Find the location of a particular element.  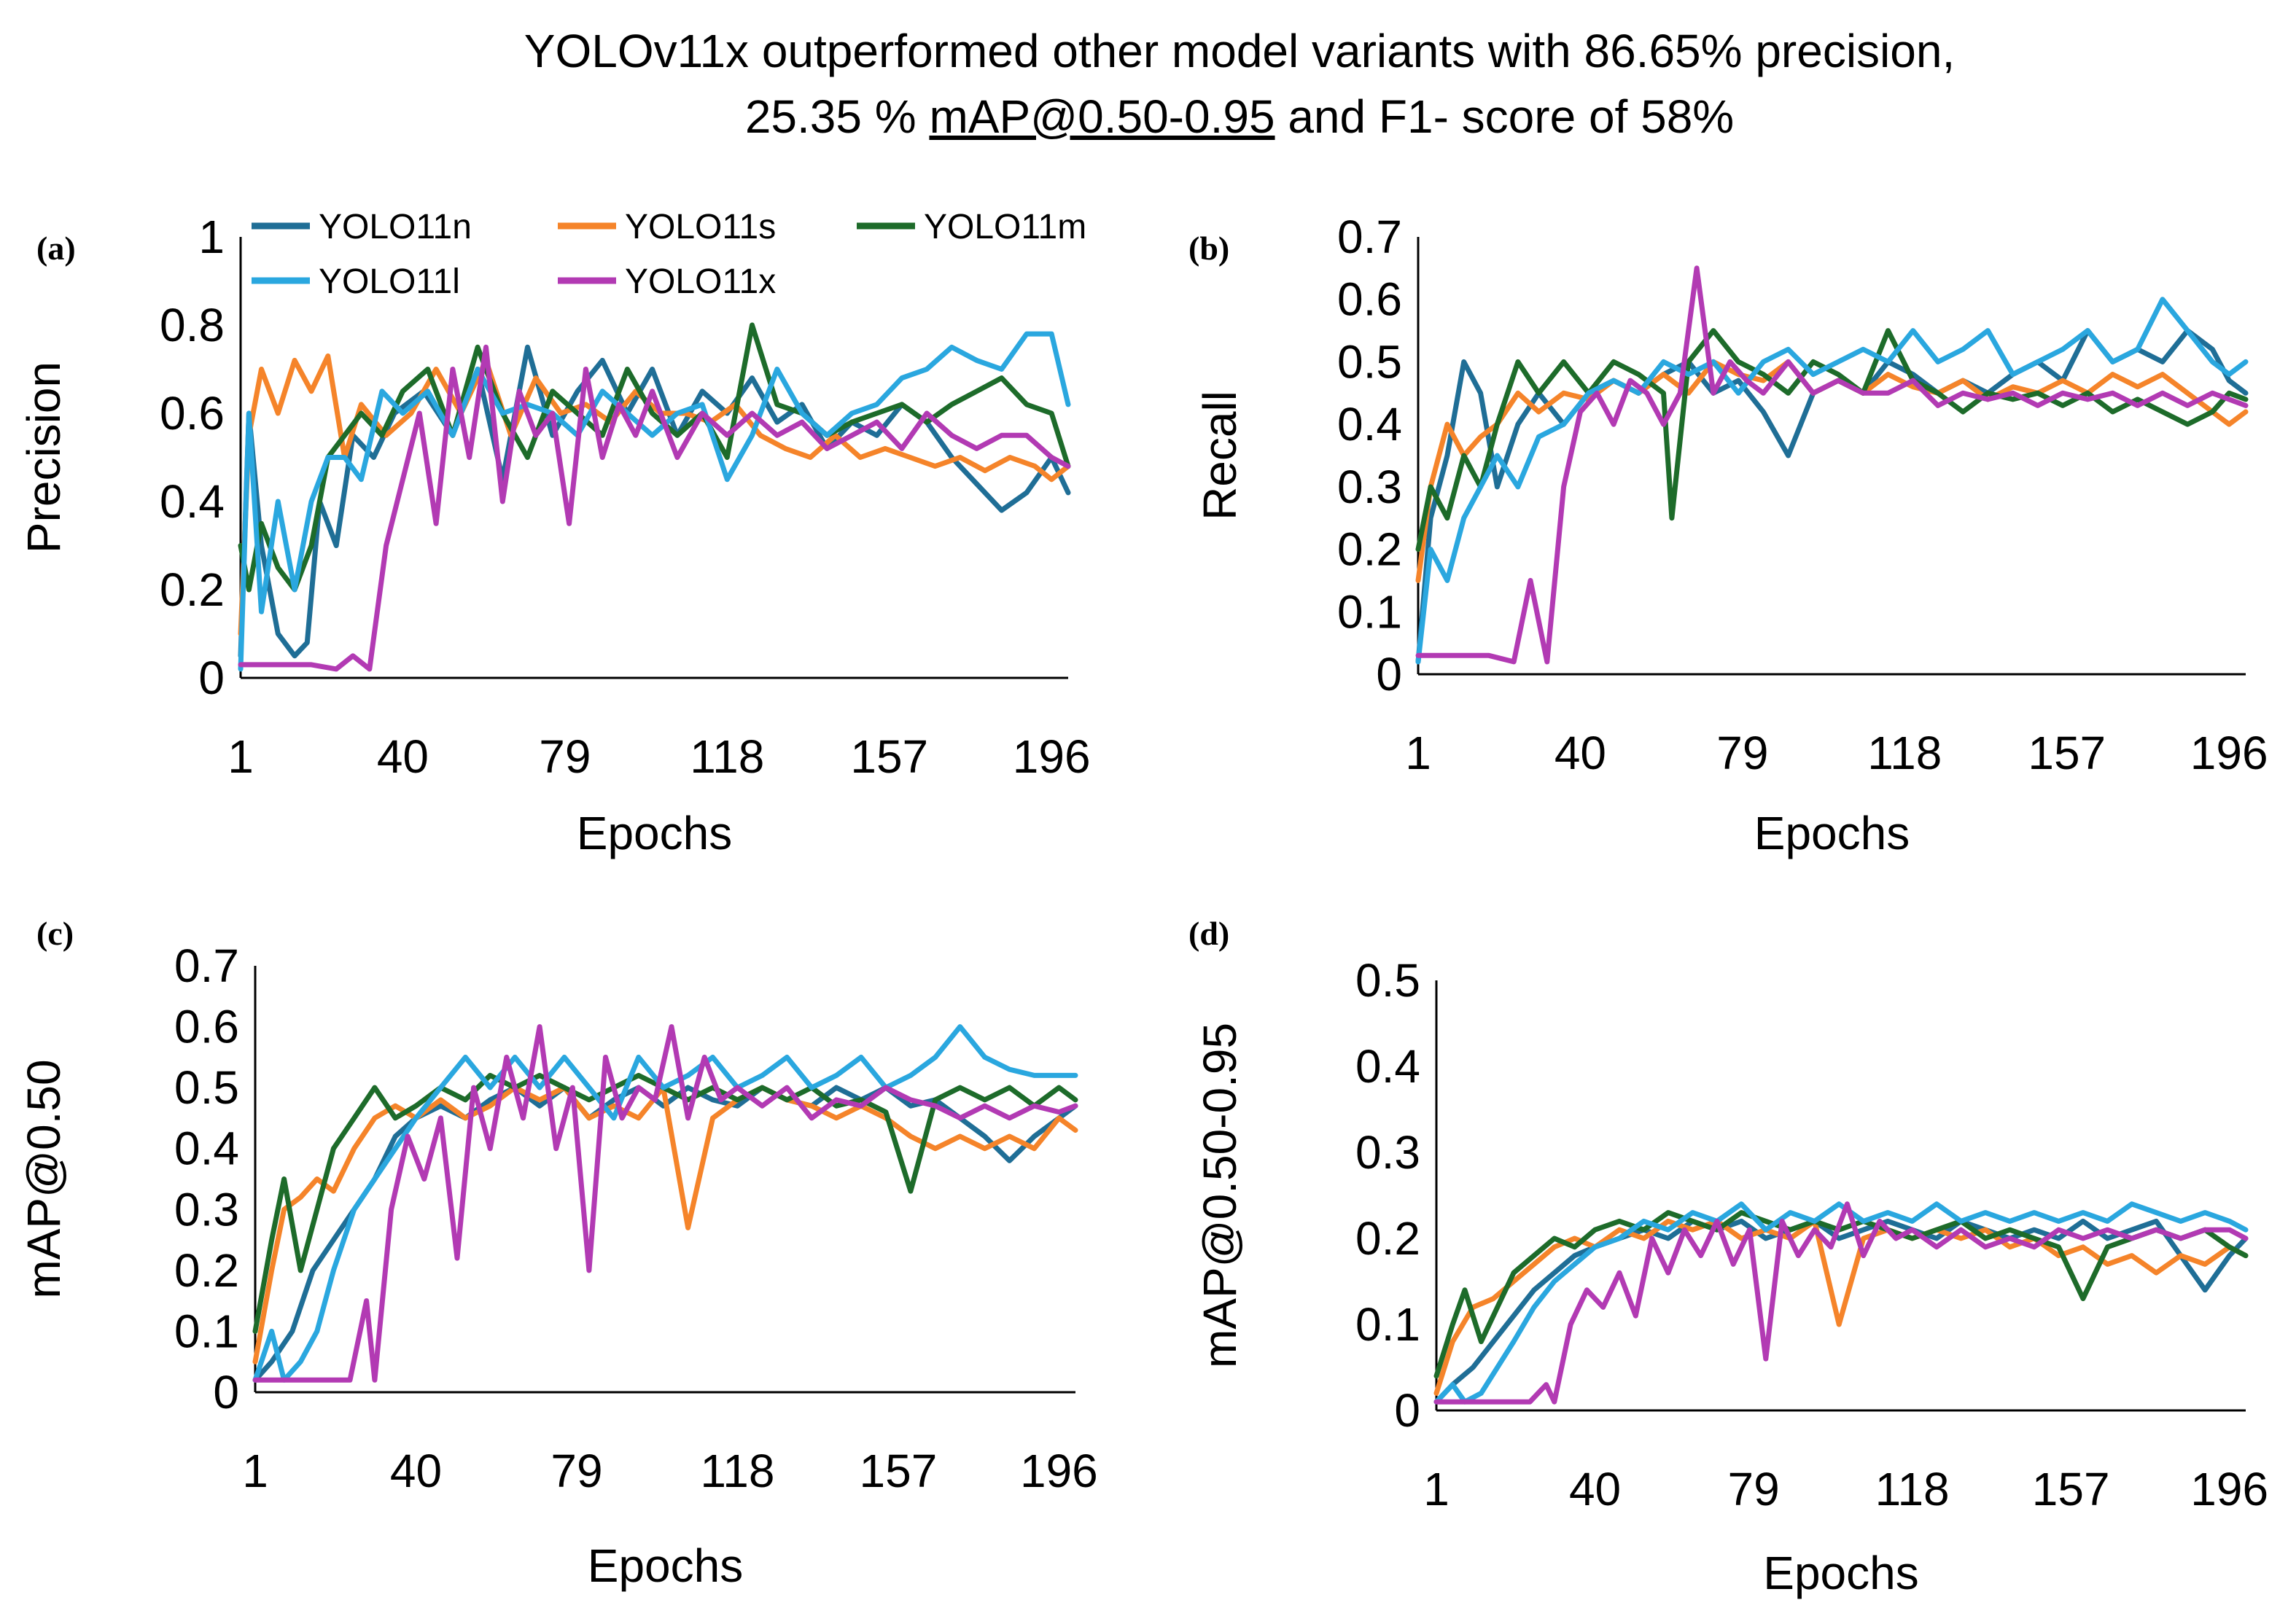

legend-label-yolo11x: YOLO11x is located at coordinates (700, 281).